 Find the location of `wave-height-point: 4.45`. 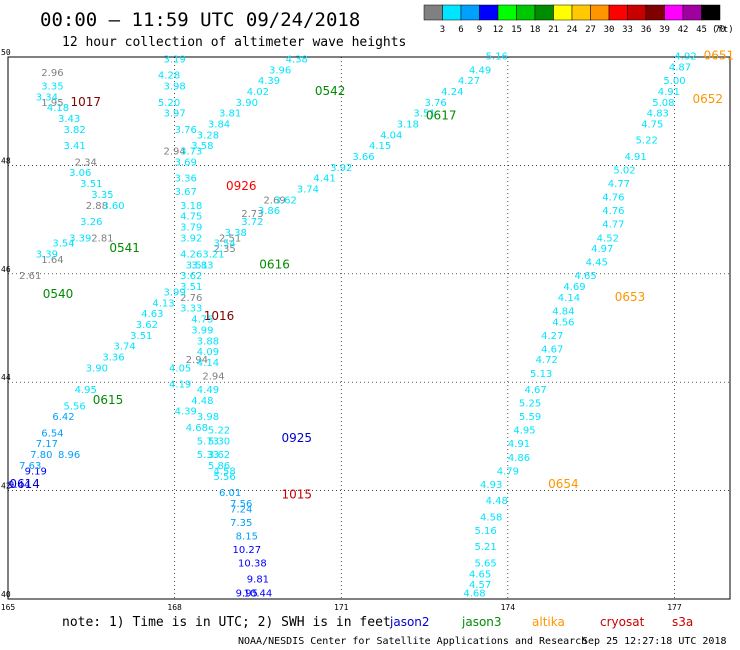

wave-height-point: 4.45 is located at coordinates (597, 263).